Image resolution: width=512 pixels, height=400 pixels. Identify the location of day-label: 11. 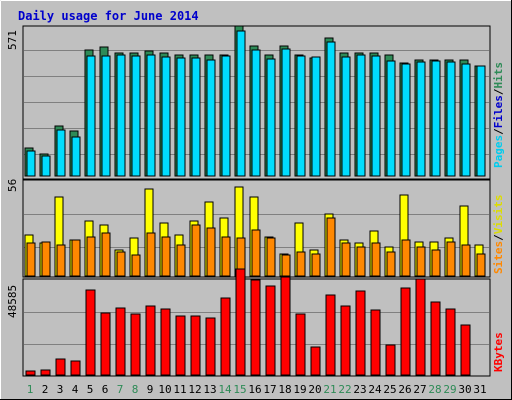
(179, 389).